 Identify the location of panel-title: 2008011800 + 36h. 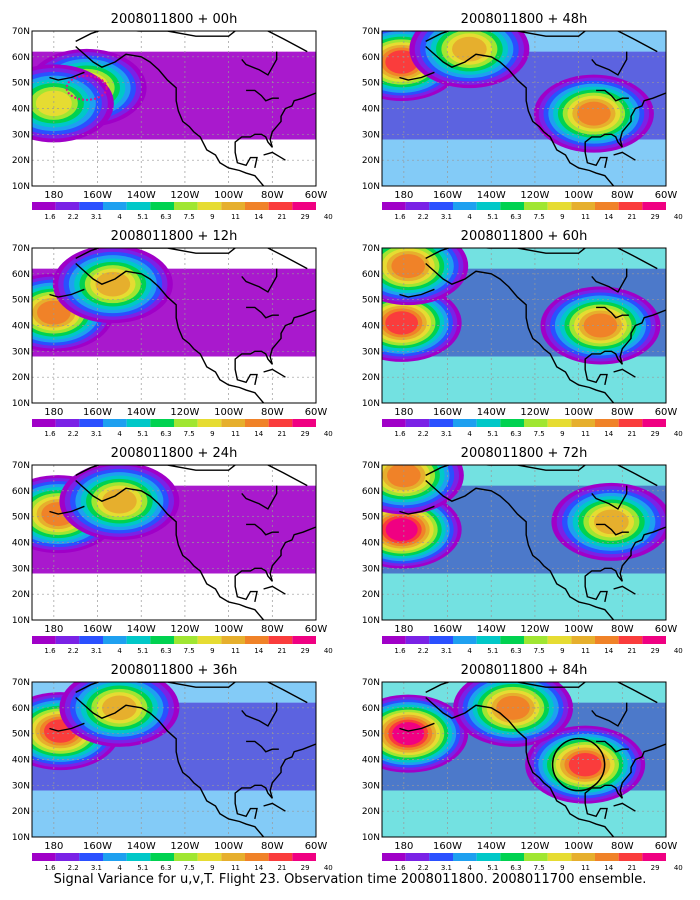
(174, 670).